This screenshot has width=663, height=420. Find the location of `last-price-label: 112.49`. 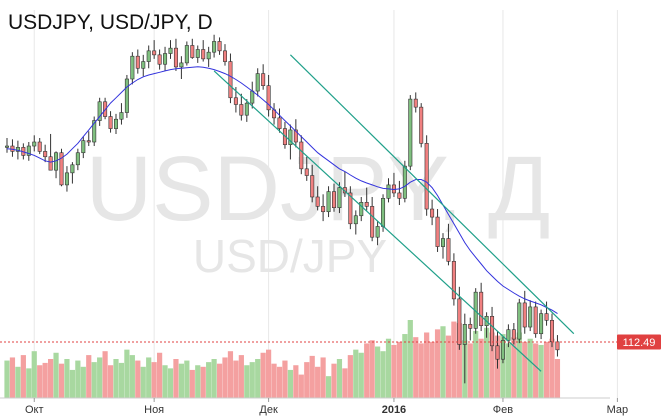

last-price-label: 112.49 is located at coordinates (639, 342).